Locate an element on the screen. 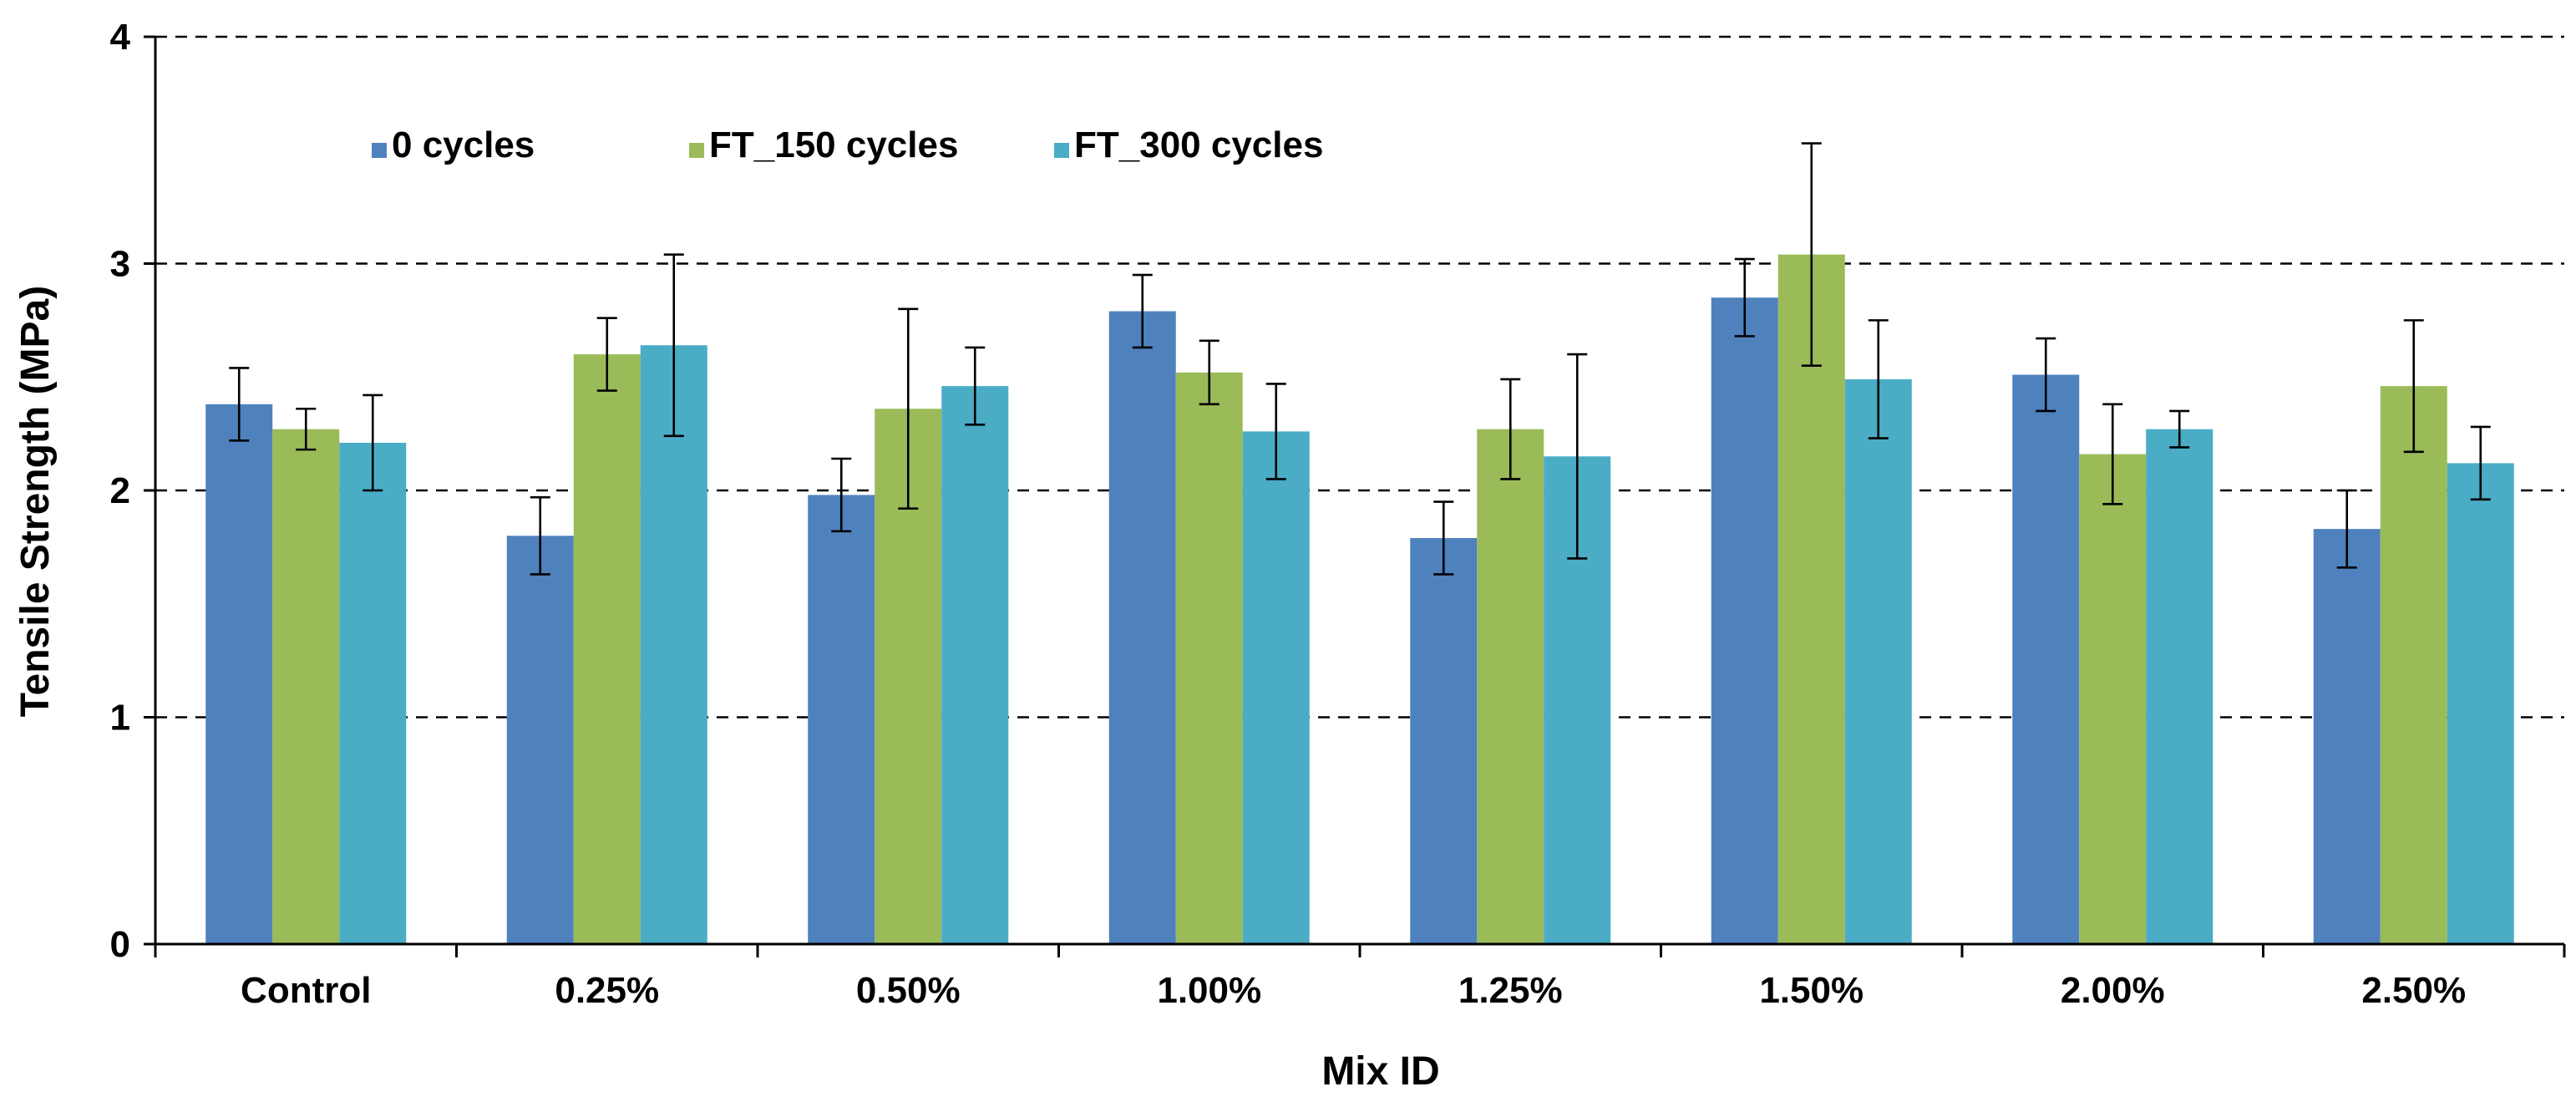 This screenshot has width=2576, height=1107. legend-label: 0 cycles is located at coordinates (463, 144).